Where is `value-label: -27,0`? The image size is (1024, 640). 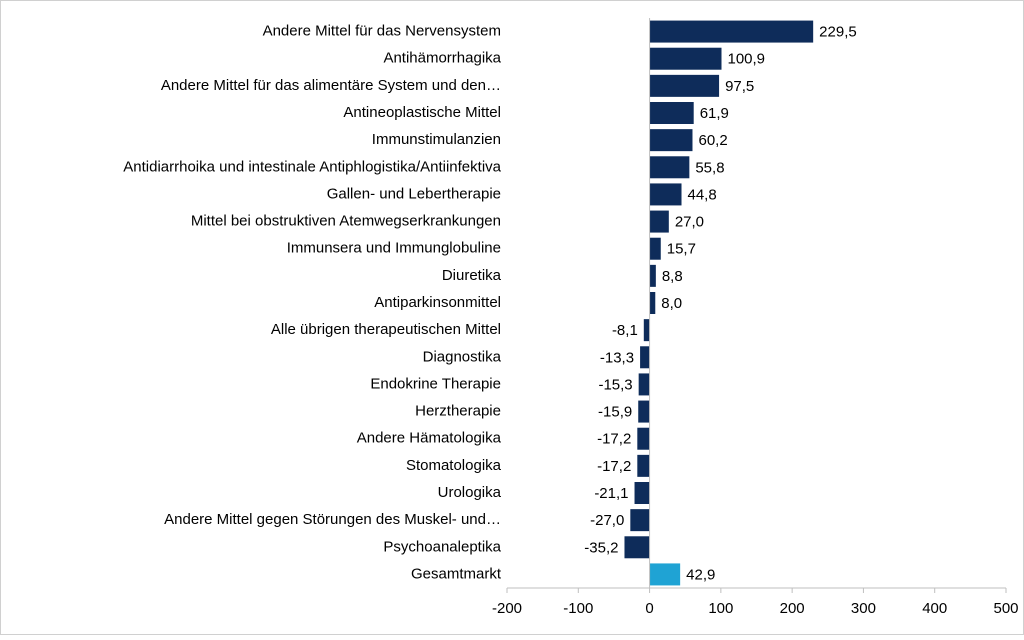
value-label: -27,0 is located at coordinates (607, 520).